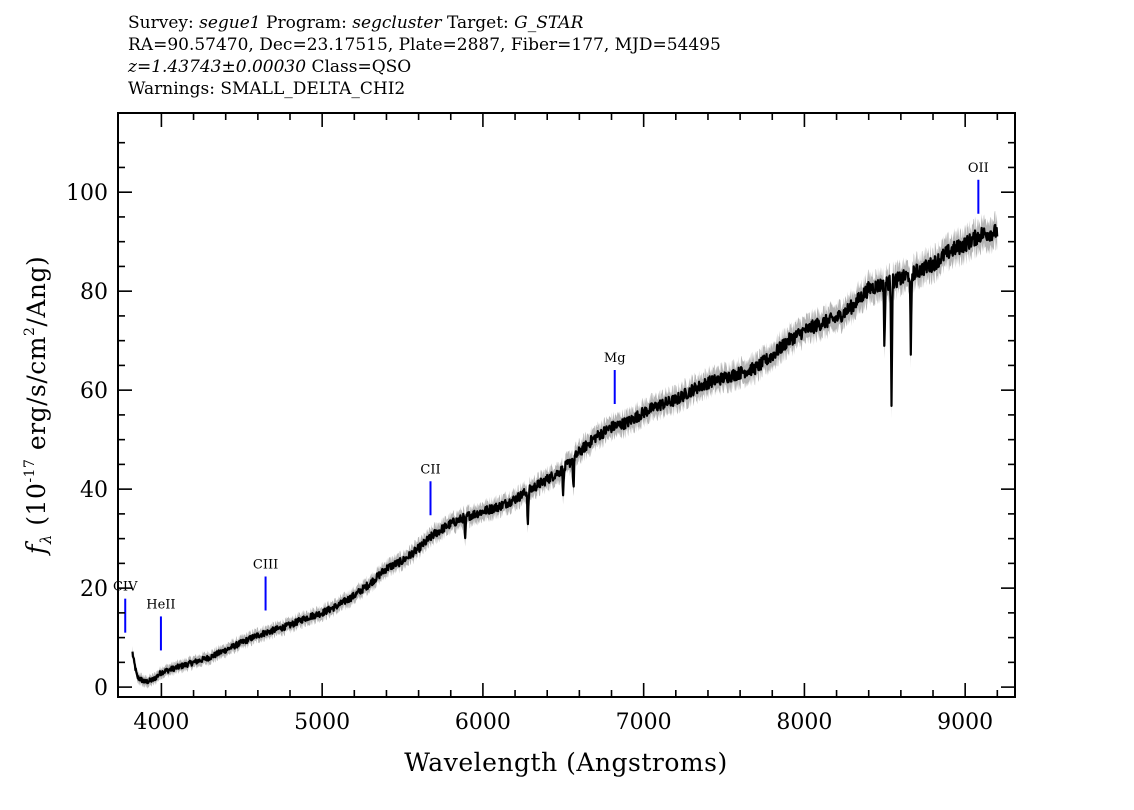 The width and height of the screenshot is (1134, 810). Describe the element at coordinates (265, 564) in the screenshot. I see `emission-line-label-ciii: CIII` at that location.